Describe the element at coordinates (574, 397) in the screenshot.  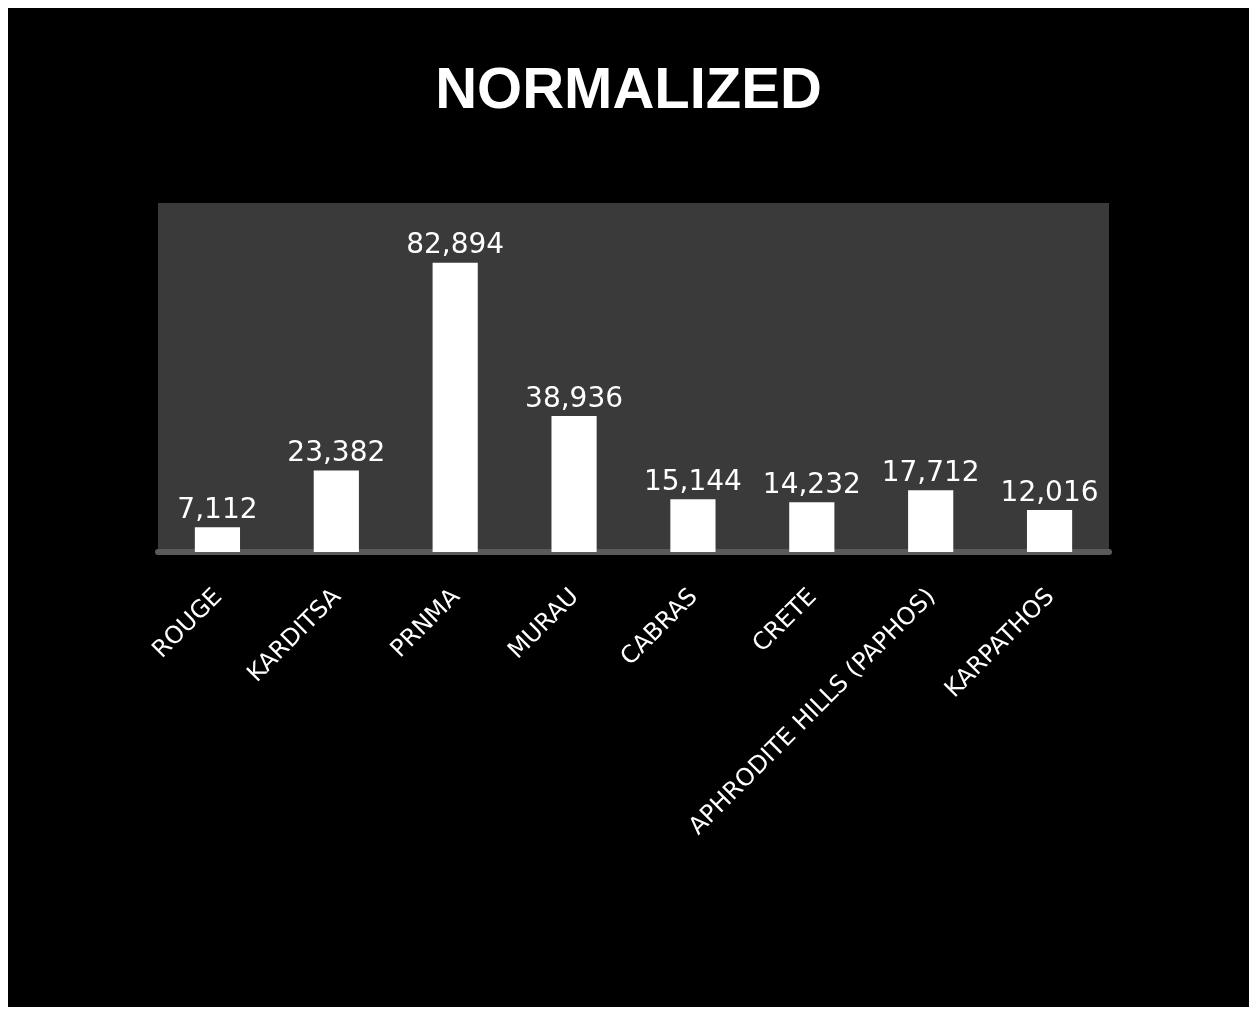
I see `data-label: 38,936` at that location.